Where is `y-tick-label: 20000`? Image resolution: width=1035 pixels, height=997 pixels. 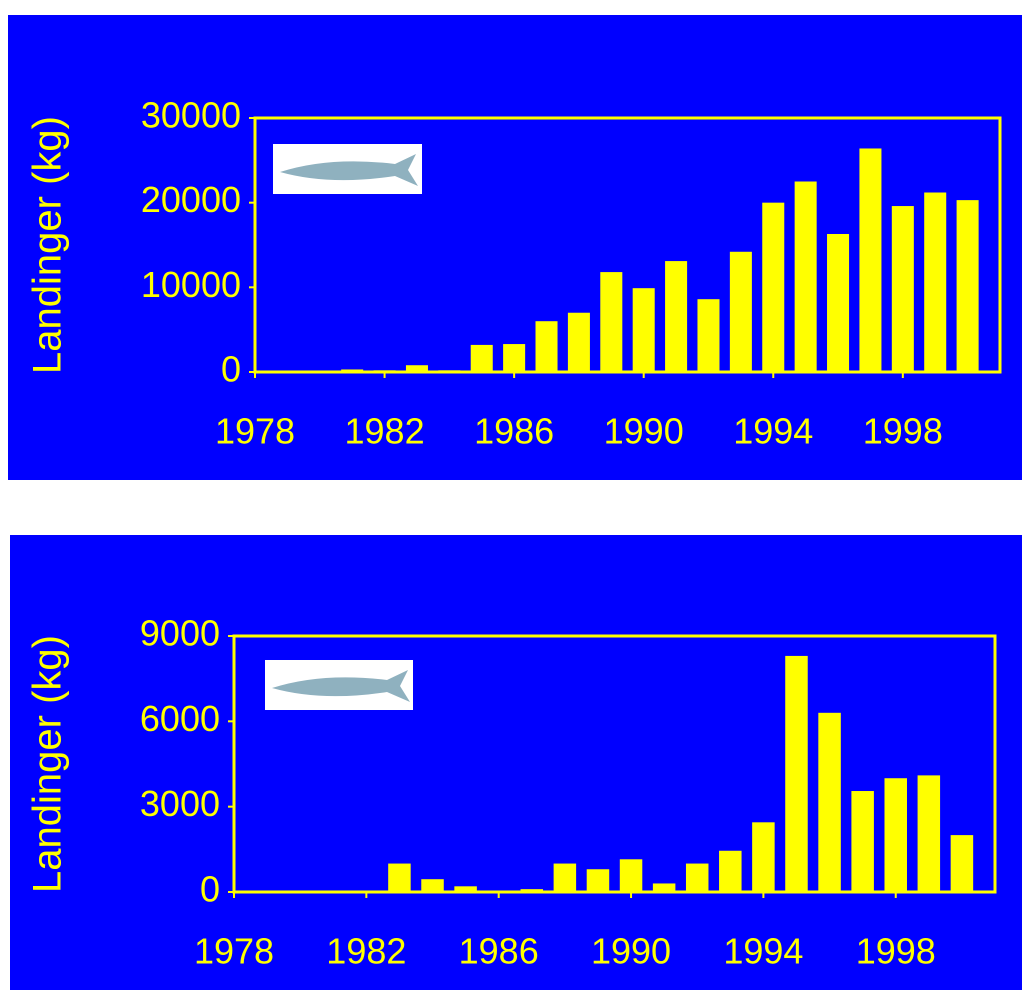
y-tick-label: 20000 is located at coordinates (191, 199).